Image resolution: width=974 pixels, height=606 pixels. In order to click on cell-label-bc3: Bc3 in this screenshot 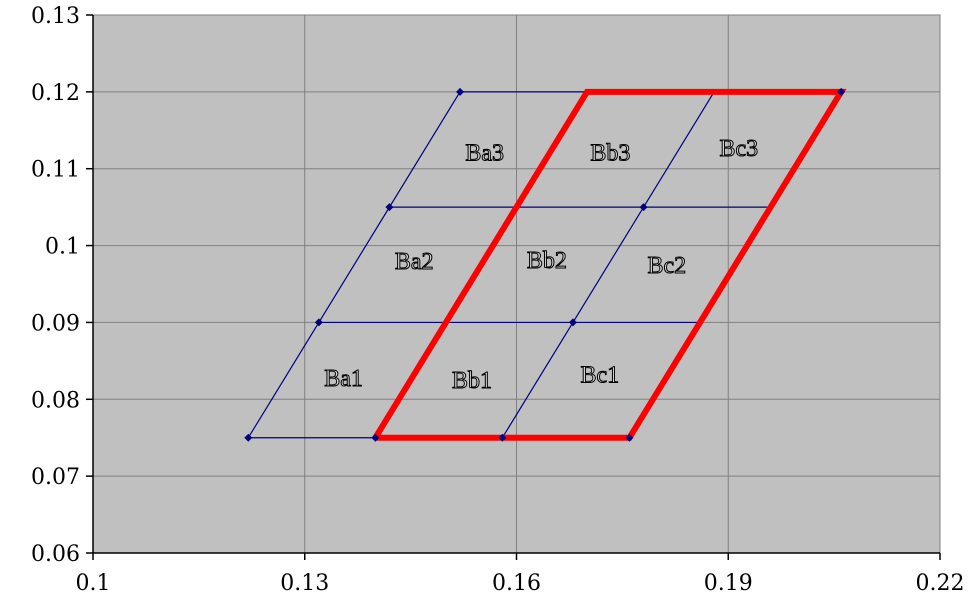, I will do `click(739, 149)`.